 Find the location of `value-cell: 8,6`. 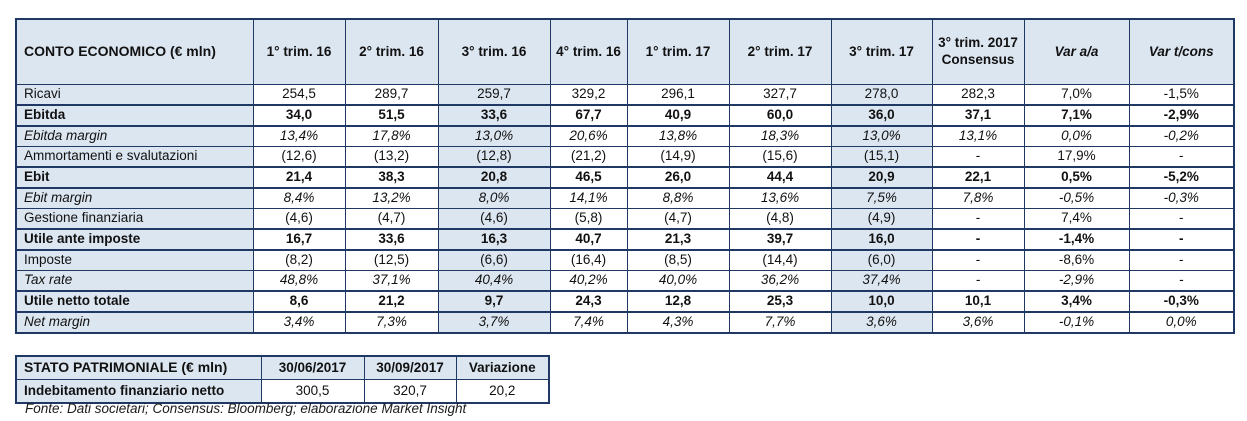

value-cell: 8,6 is located at coordinates (299, 301).